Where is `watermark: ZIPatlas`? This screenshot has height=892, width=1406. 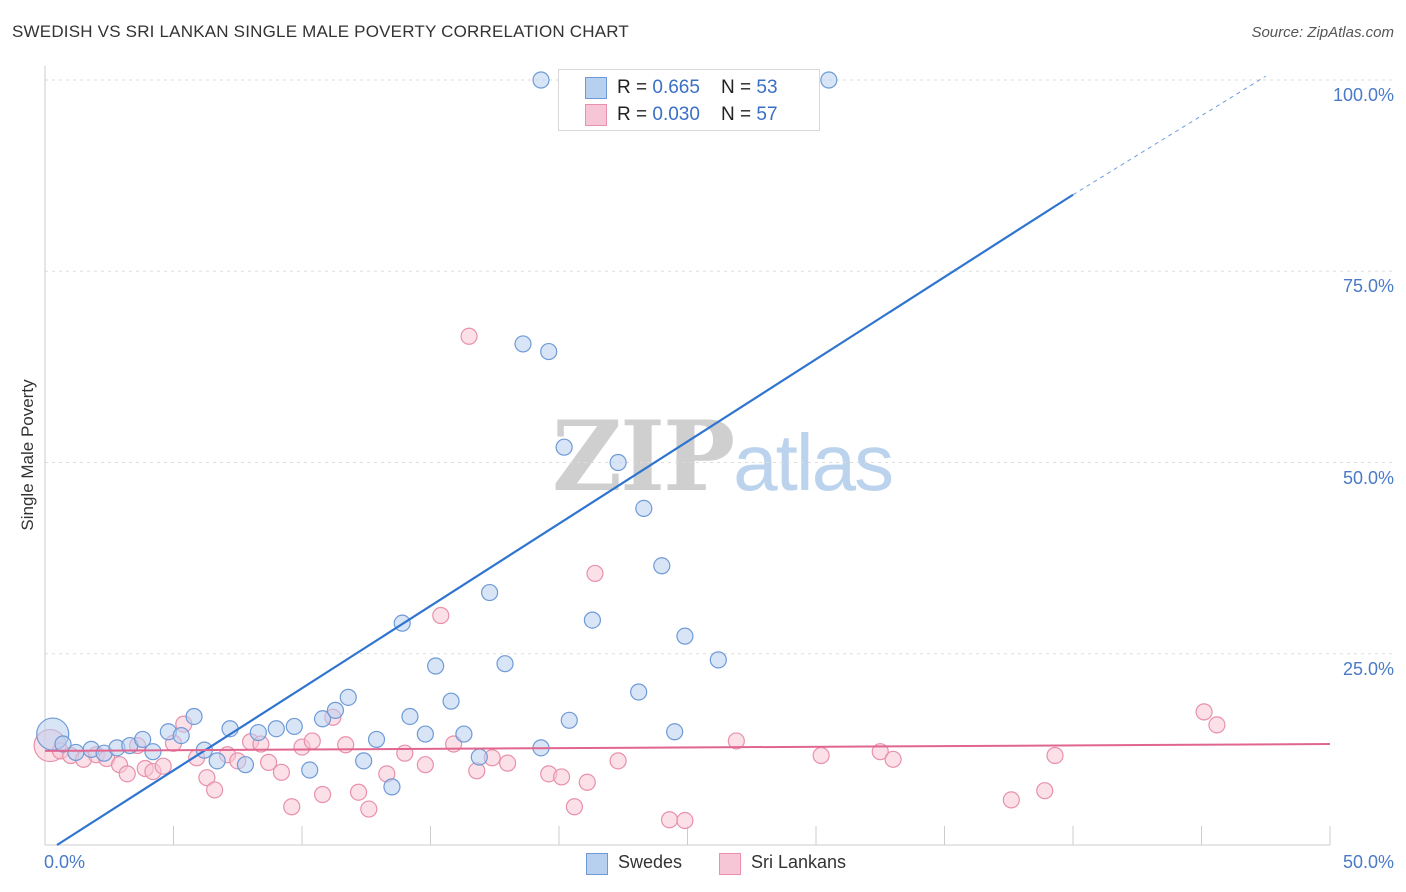
watermark: ZIPatlas is located at coordinates (723, 456).